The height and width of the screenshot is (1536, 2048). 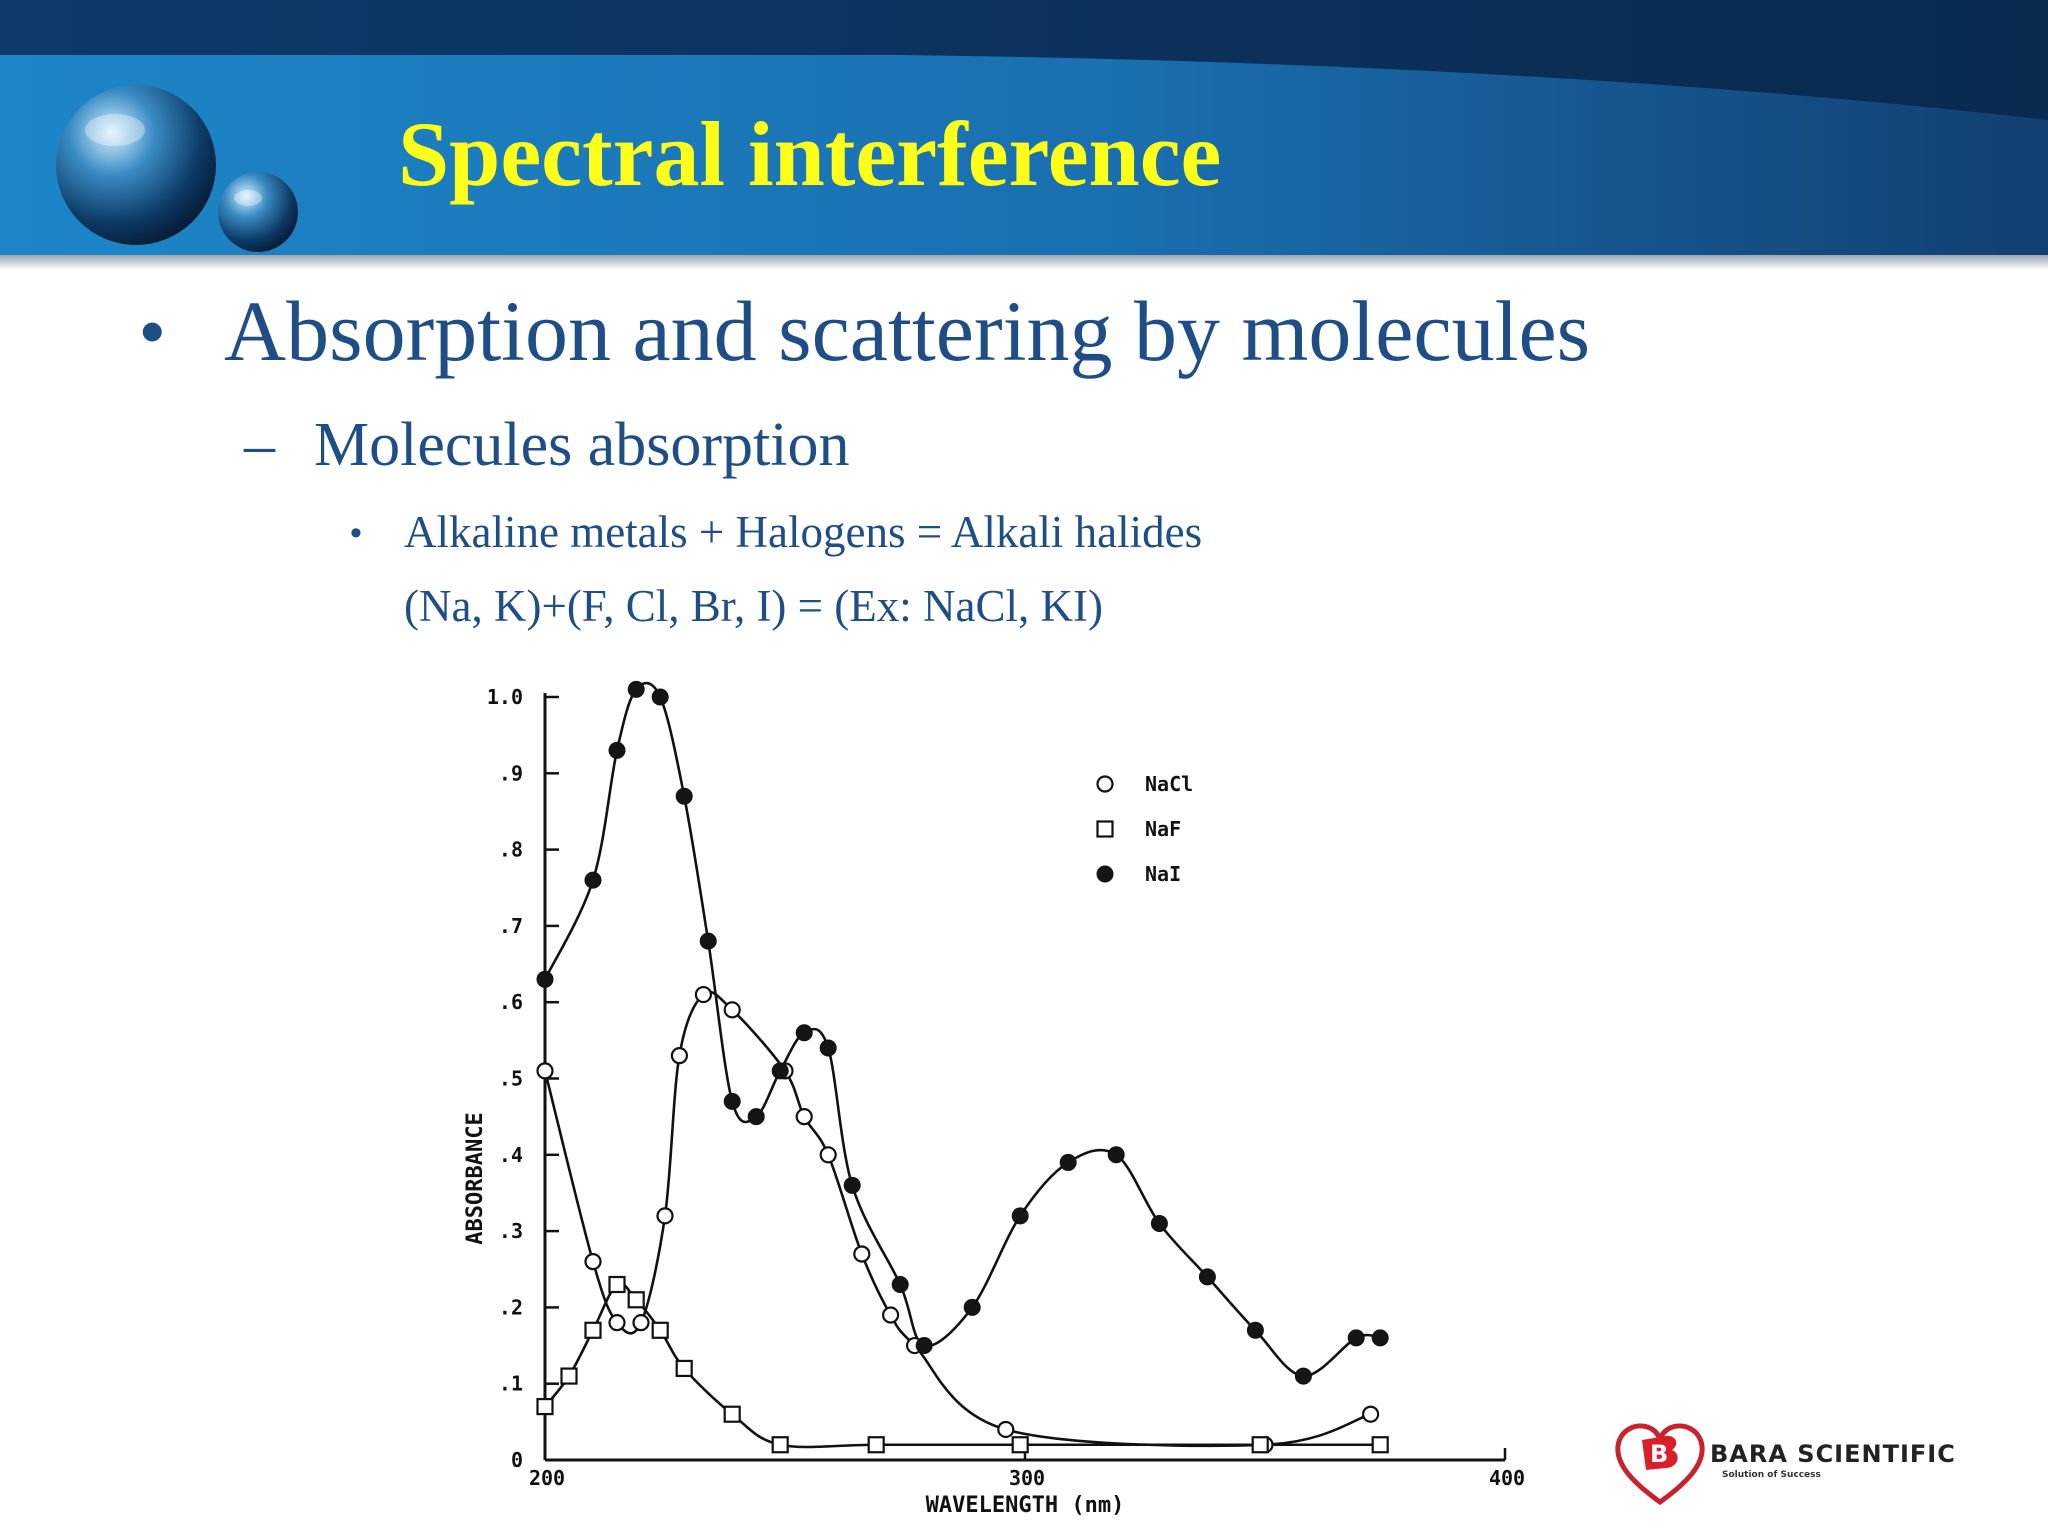 I want to click on bullet-level-2-text: Molecules absorption, so click(x=582, y=445).